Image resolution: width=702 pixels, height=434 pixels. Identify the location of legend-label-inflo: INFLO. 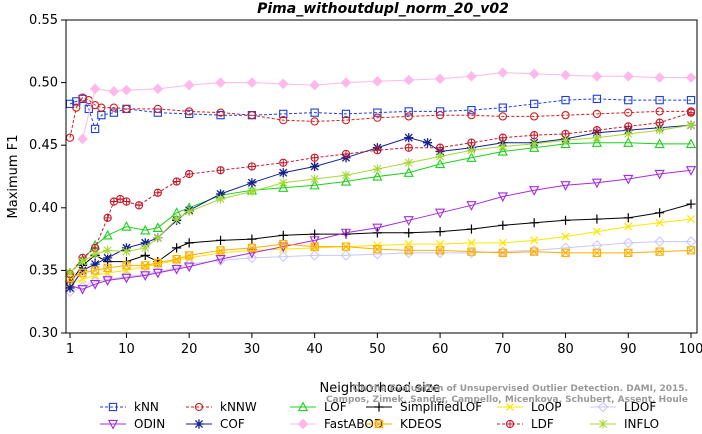
(641, 424).